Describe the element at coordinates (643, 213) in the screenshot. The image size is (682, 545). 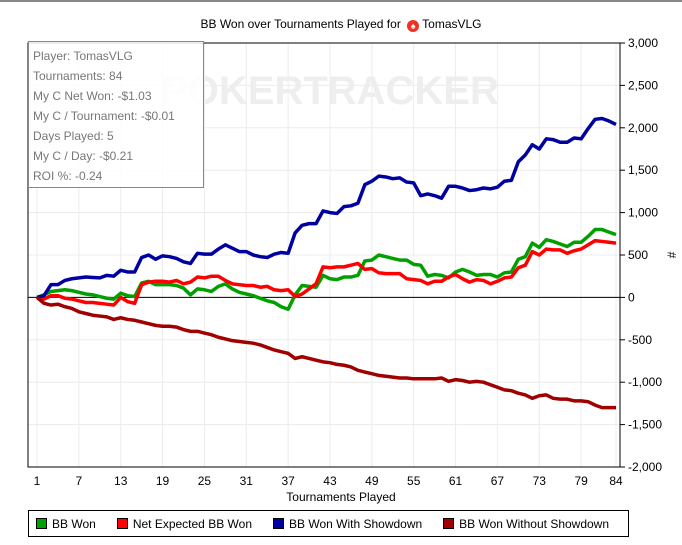
I see `y-tick-label: 1,000` at that location.